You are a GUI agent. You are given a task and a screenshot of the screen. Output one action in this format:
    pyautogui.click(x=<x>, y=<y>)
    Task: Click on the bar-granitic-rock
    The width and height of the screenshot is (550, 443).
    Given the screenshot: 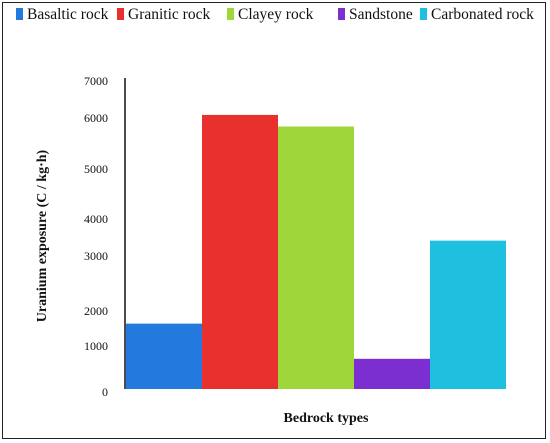 What is the action you would take?
    pyautogui.click(x=240, y=251)
    